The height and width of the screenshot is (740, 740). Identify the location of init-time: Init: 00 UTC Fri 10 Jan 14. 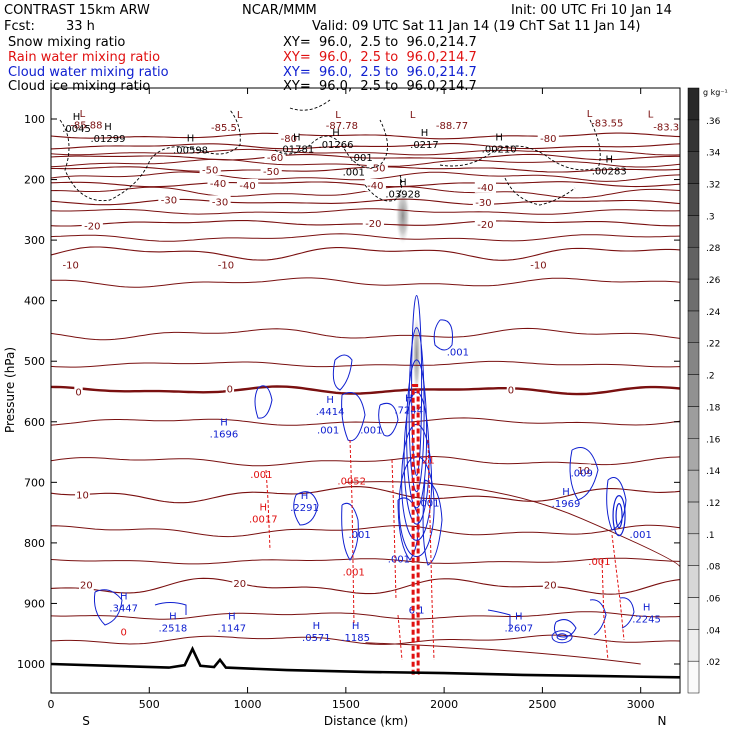
(591, 10).